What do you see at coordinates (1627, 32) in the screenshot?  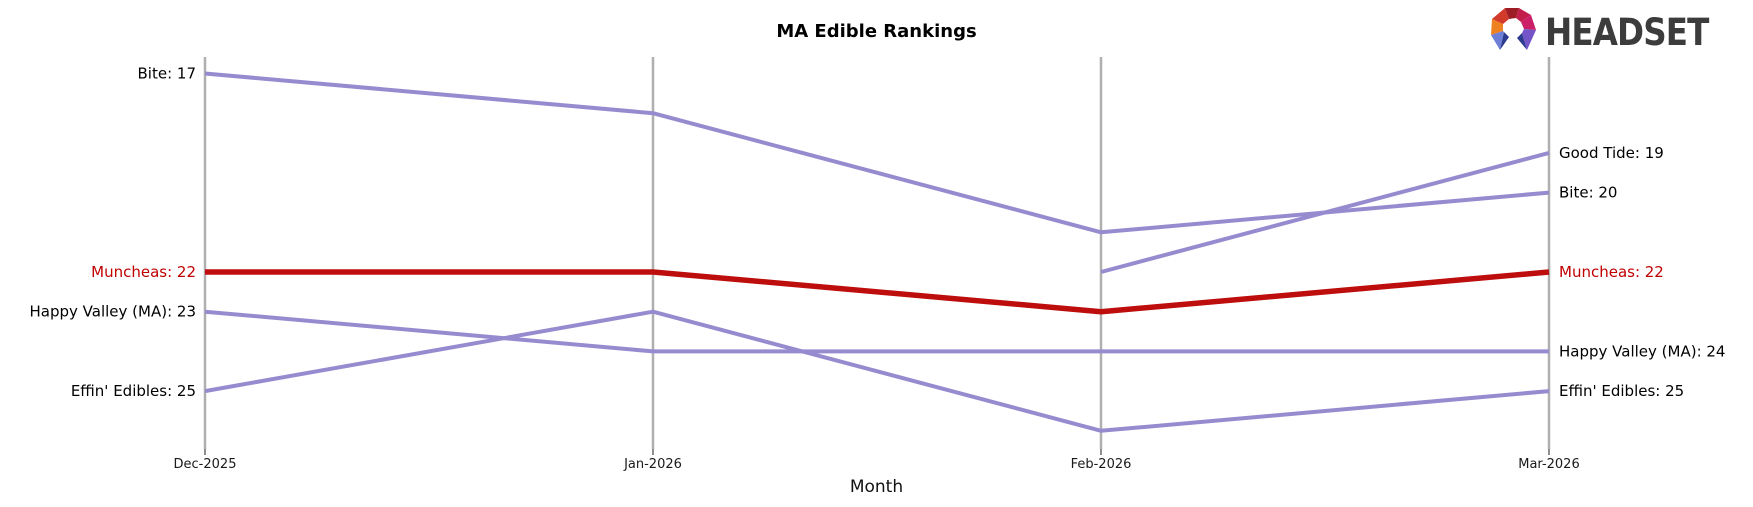 I see `headset-logo-text: HEADSET` at bounding box center [1627, 32].